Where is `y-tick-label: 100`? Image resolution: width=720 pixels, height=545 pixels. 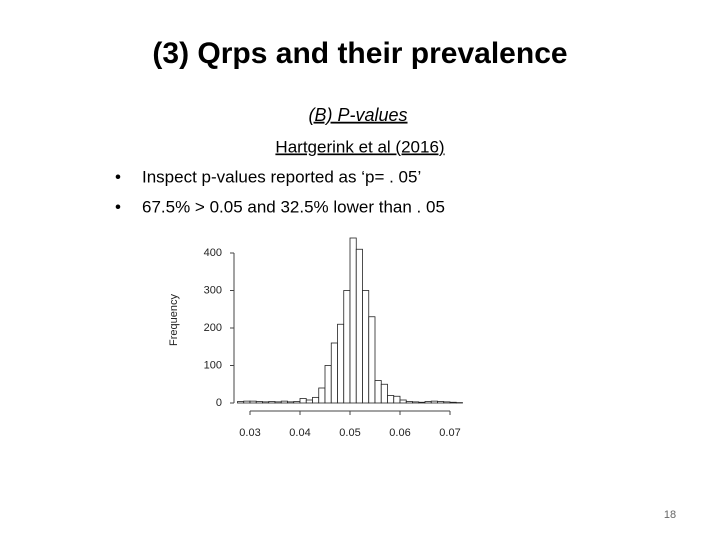
y-tick-label: 100 is located at coordinates (213, 365).